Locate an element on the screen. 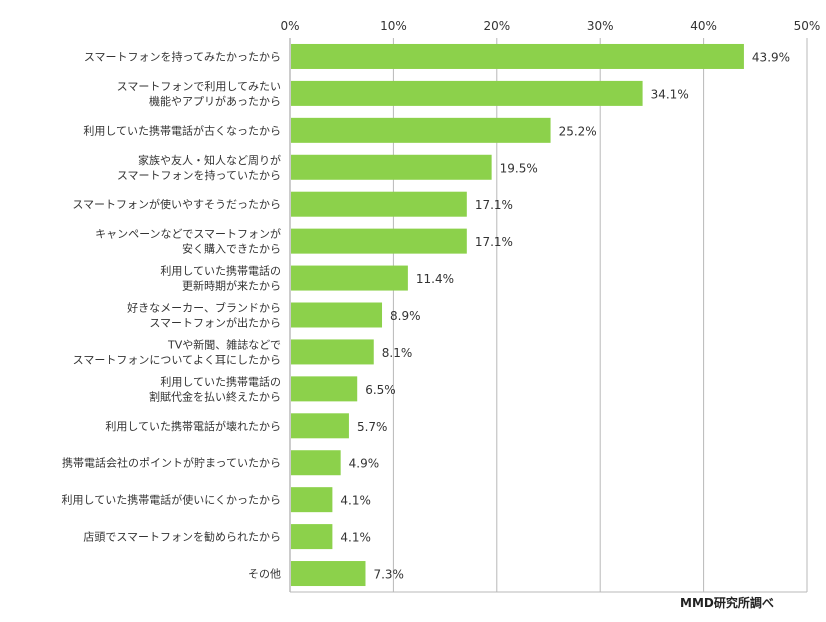 The image size is (826, 622). category-label: スマートフォンで利用してみたい機能やアプリがあったから is located at coordinates (199, 94).